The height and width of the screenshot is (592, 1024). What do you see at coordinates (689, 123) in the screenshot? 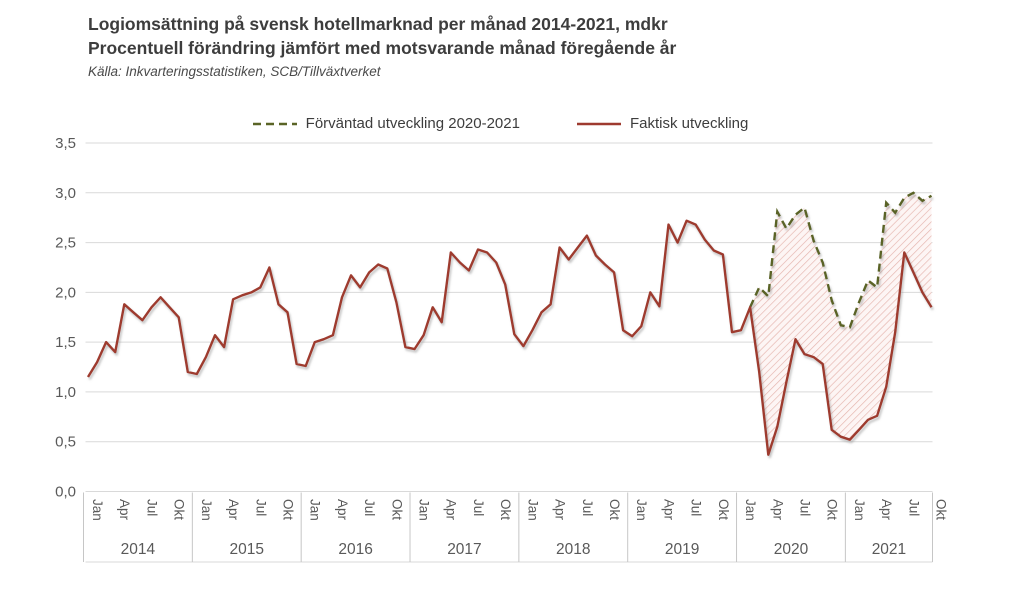
I see `legend-label-actual: Faktisk utveckling` at bounding box center [689, 123].